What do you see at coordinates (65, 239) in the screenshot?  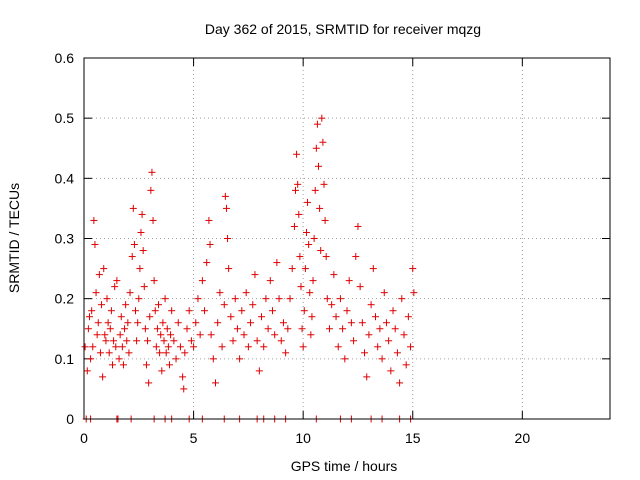 I see `y-tick-label: 0.3` at bounding box center [65, 239].